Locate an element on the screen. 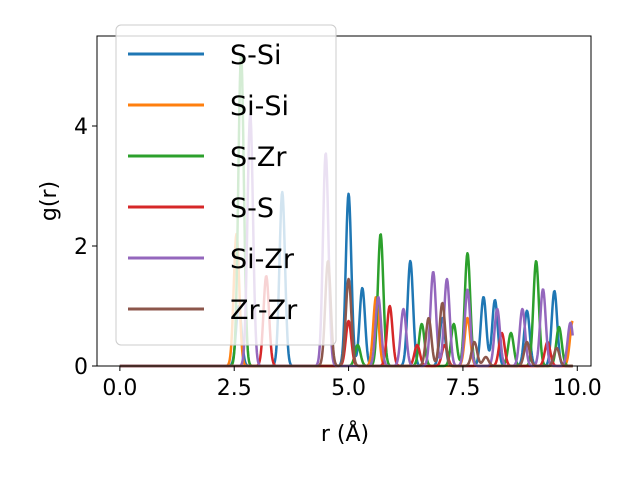  x-tick-label: 2.5 is located at coordinates (234, 388).